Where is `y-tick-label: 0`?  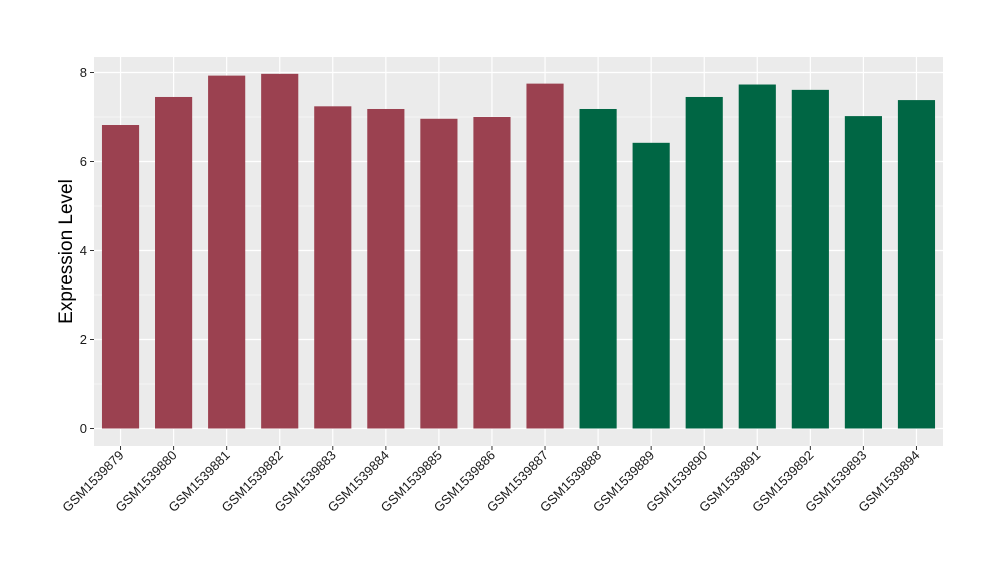 y-tick-label: 0 is located at coordinates (83, 428).